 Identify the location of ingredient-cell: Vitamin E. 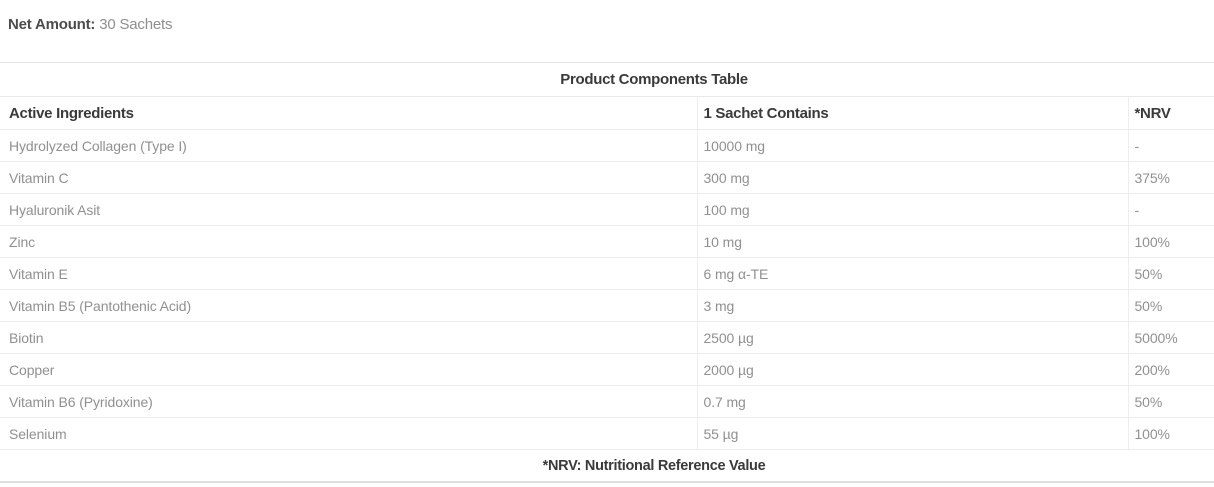
(349, 273).